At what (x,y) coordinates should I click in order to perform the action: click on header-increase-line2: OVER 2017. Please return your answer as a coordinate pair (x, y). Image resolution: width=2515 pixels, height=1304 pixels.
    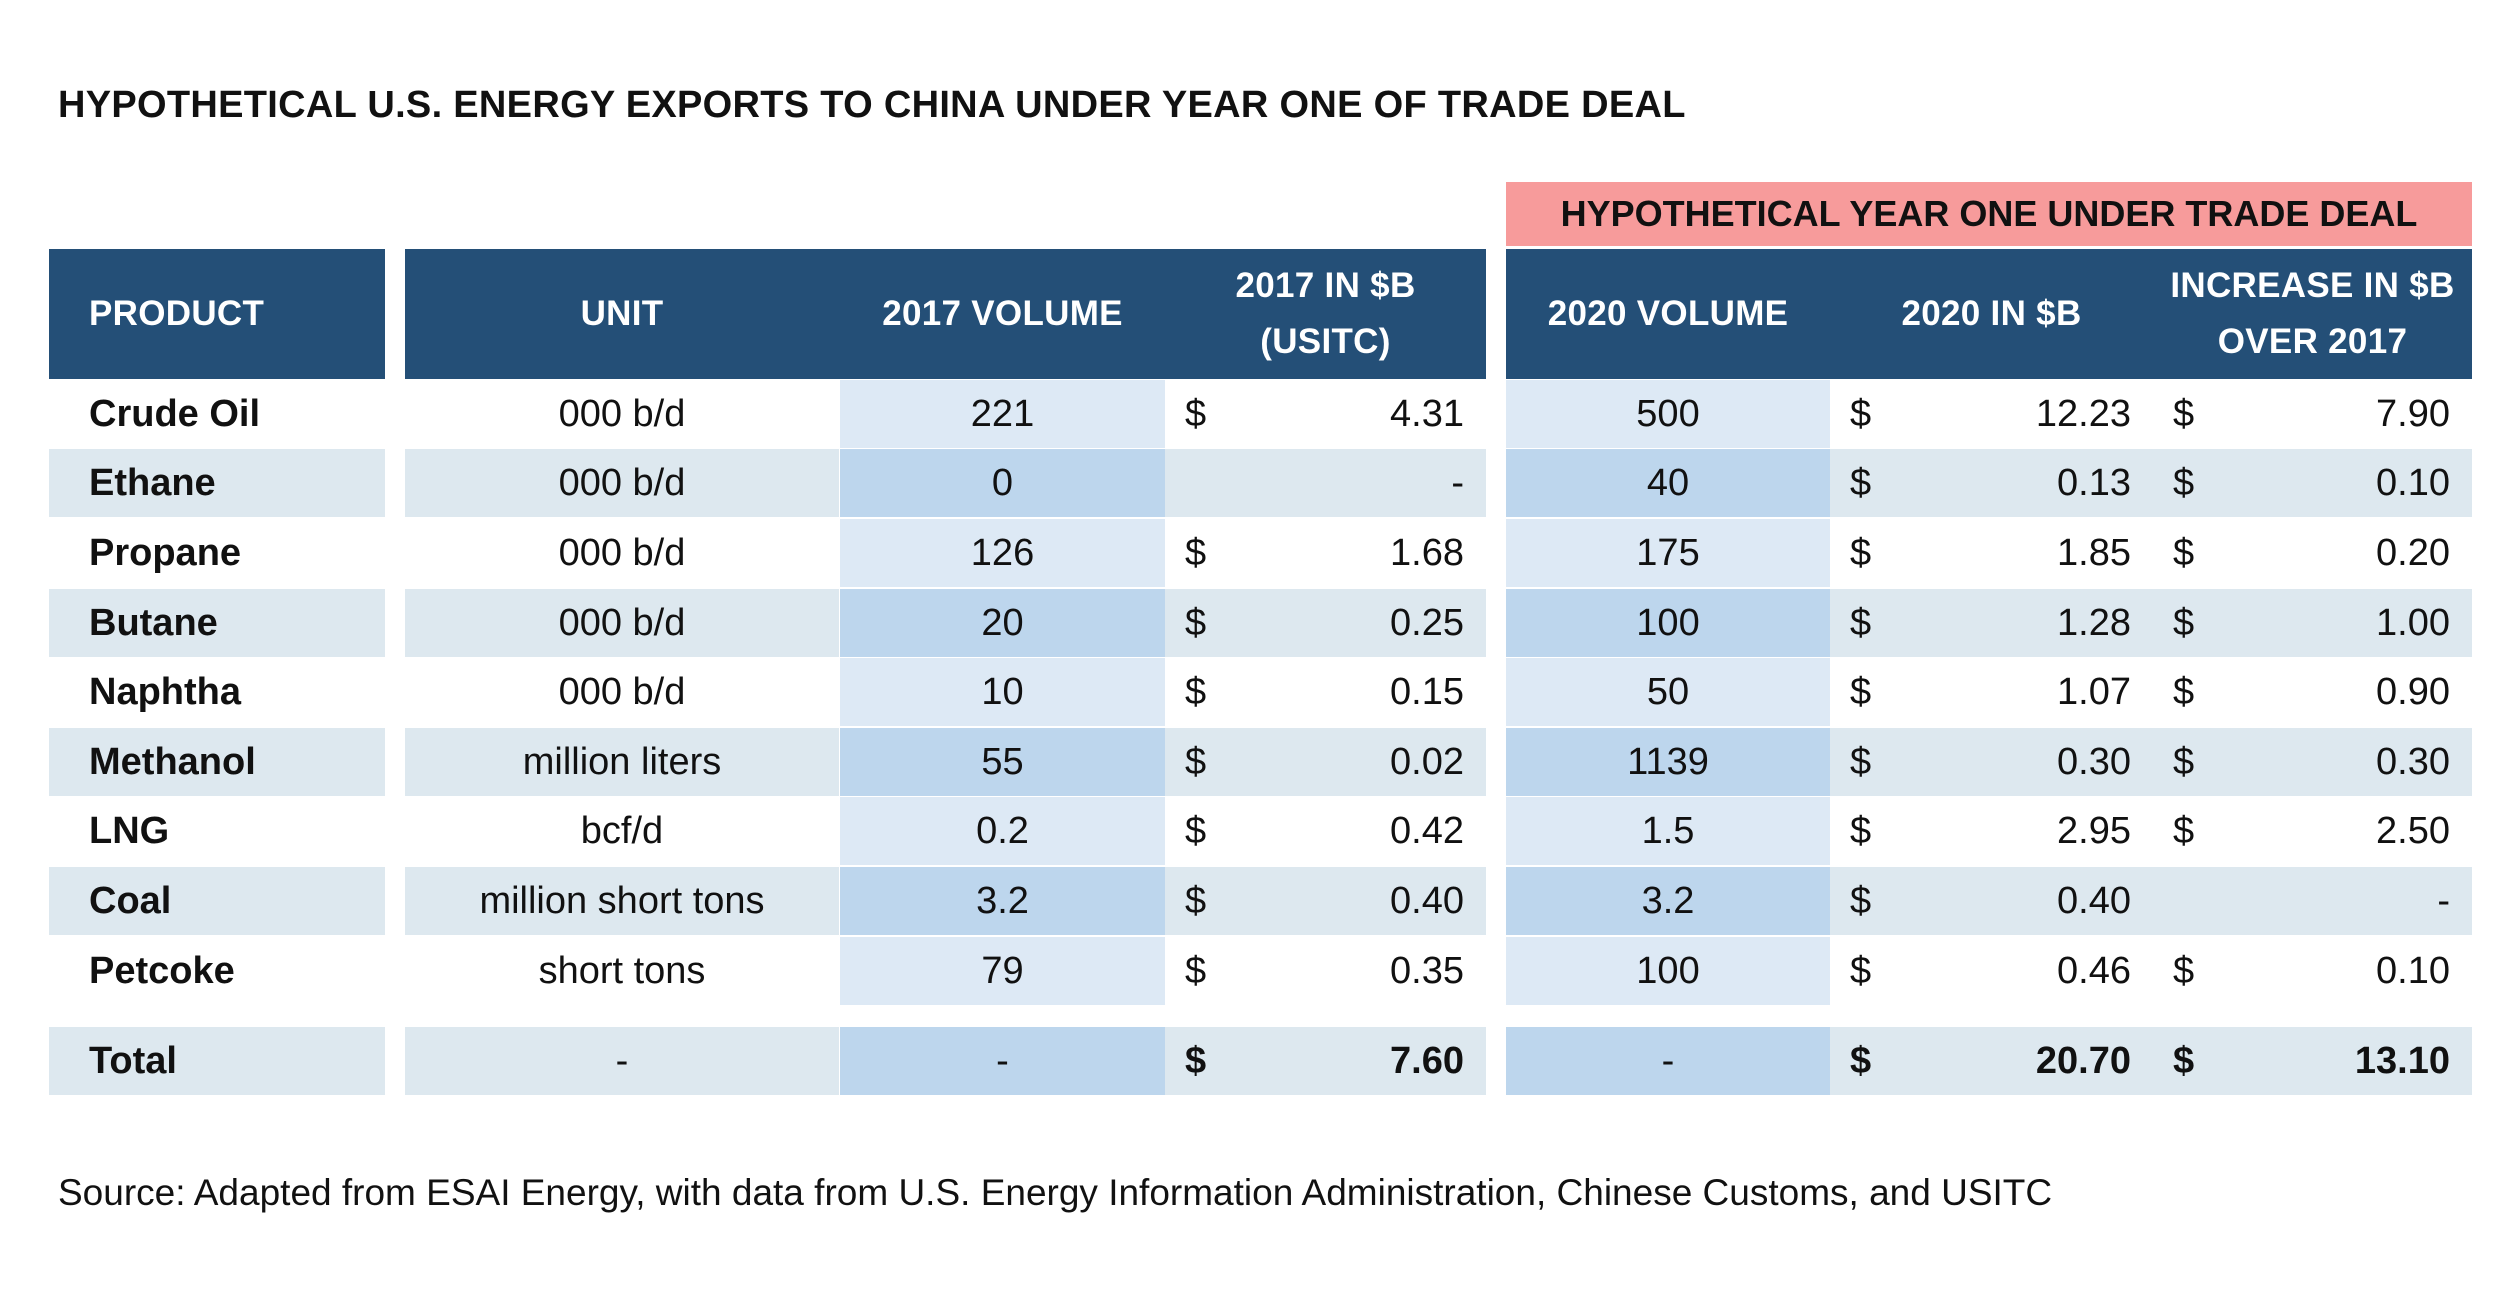
    Looking at the image, I should click on (2312, 341).